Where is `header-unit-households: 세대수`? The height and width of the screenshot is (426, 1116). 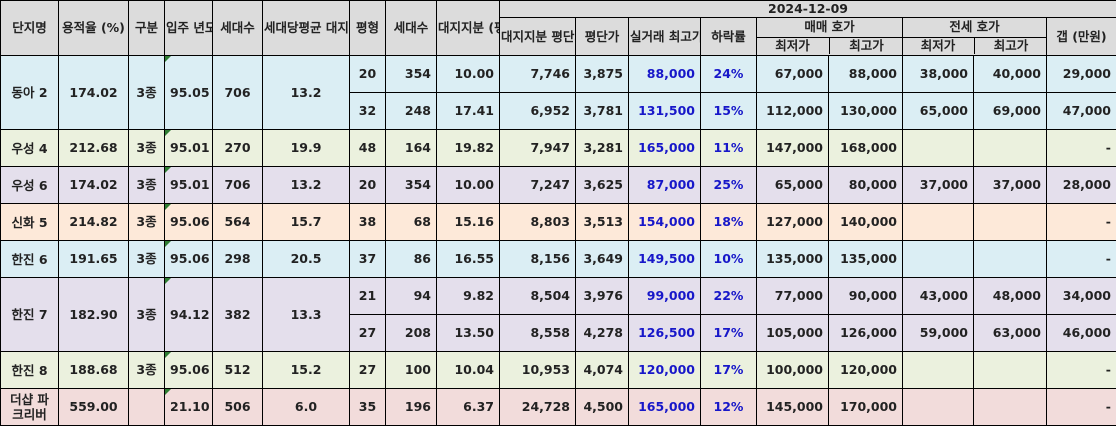 header-unit-households: 세대수 is located at coordinates (411, 28).